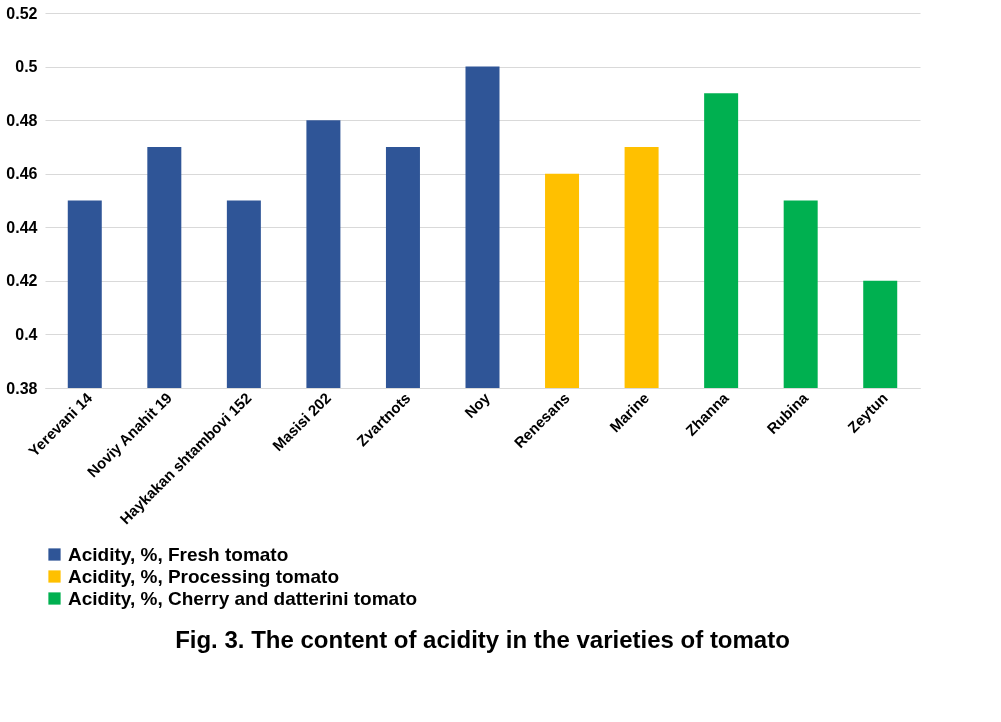 Image resolution: width=1001 pixels, height=722 pixels. Describe the element at coordinates (22, 120) in the screenshot. I see `y-tick-label: 0.48` at that location.